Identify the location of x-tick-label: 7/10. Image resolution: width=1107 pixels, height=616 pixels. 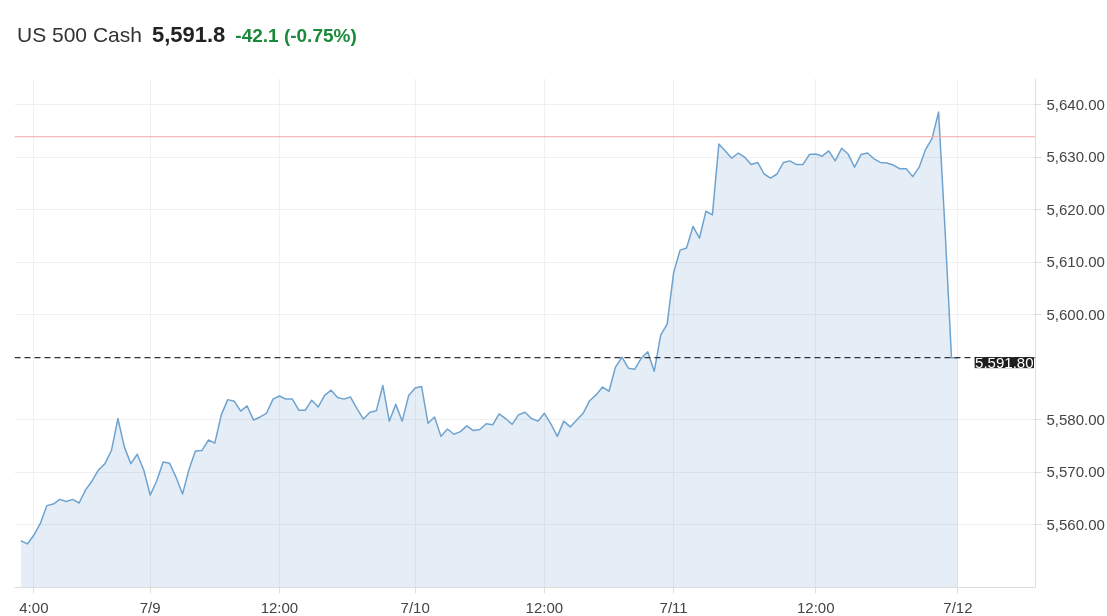
(415, 607).